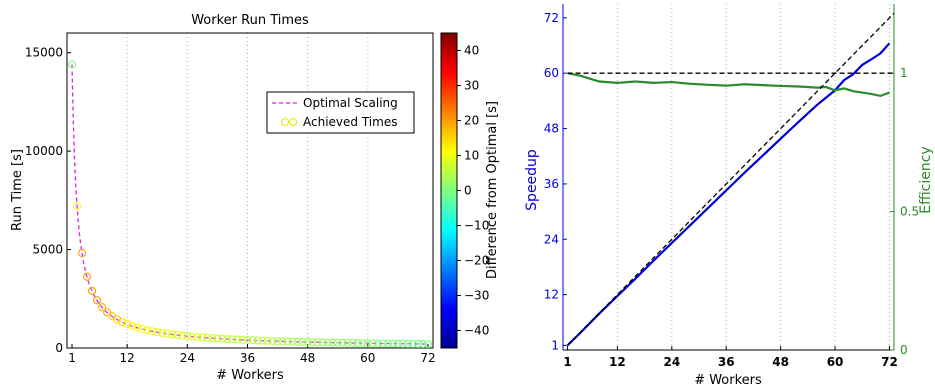 This screenshot has height=387, width=935. I want to click on y-tick-label: 0, so click(59, 348).